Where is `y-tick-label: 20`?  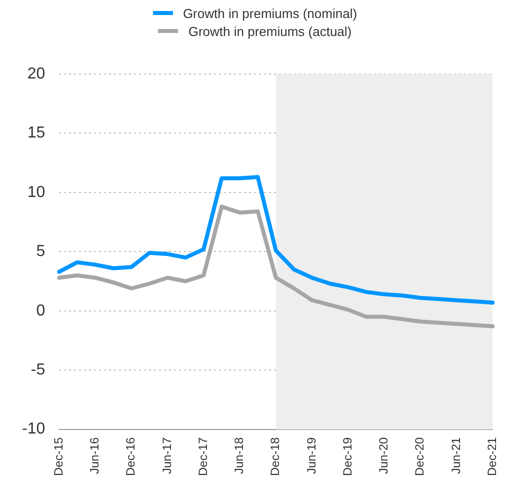
y-tick-label: 20 is located at coordinates (36, 73).